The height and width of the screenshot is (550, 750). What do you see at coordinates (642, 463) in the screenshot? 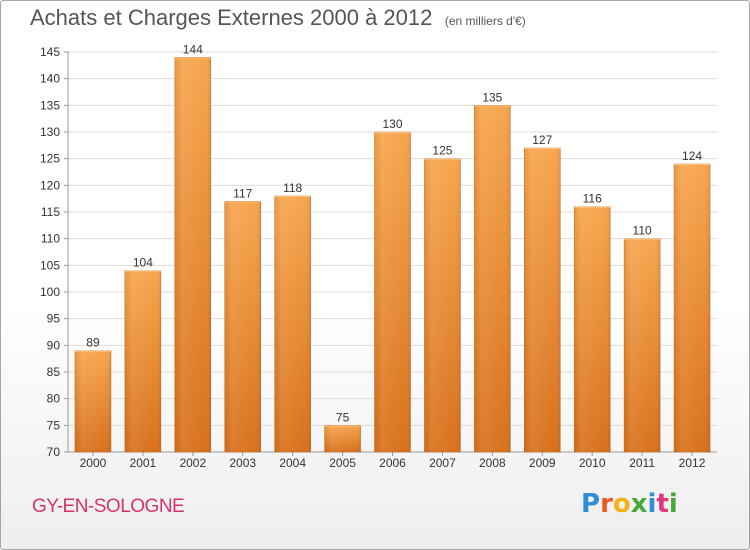
I see `x-tick-label: 2011` at bounding box center [642, 463].